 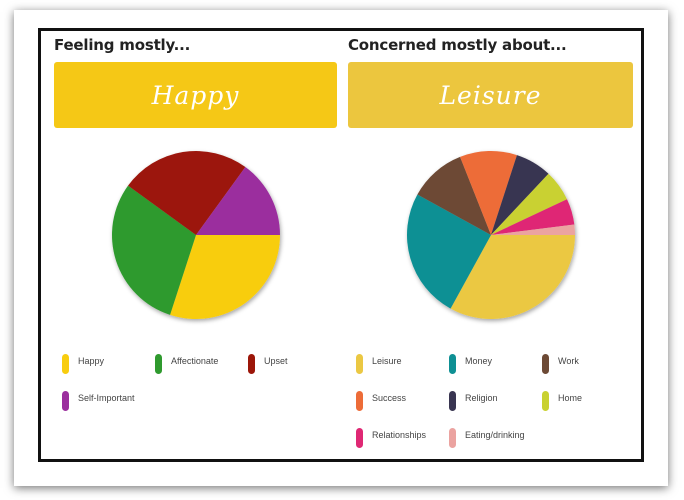 I want to click on concern-legend-item-home: Home, so click(x=562, y=401).